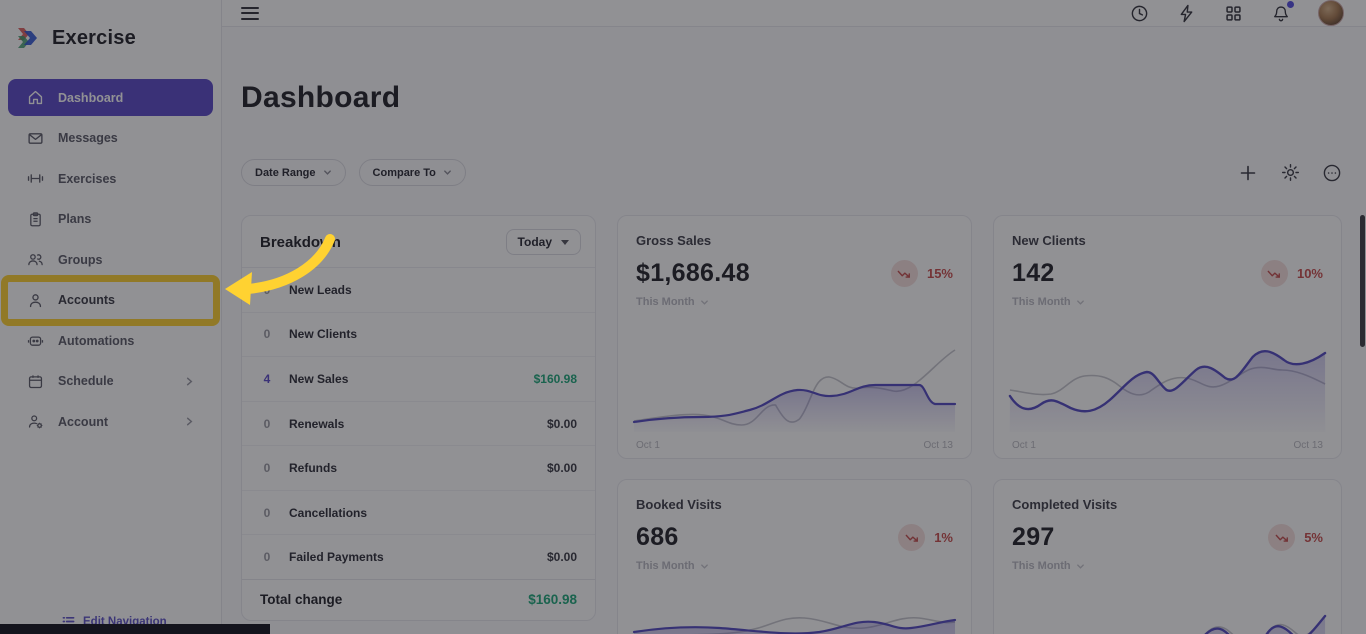 This screenshot has width=1366, height=634. What do you see at coordinates (1167, 337) in the screenshot?
I see `stat-card-new-clients: New Clients 142 10% This Month` at bounding box center [1167, 337].